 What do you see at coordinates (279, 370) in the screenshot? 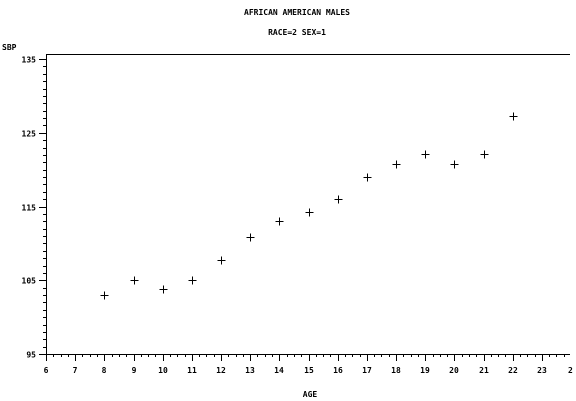
I see `x-tick-label: 14` at bounding box center [279, 370].